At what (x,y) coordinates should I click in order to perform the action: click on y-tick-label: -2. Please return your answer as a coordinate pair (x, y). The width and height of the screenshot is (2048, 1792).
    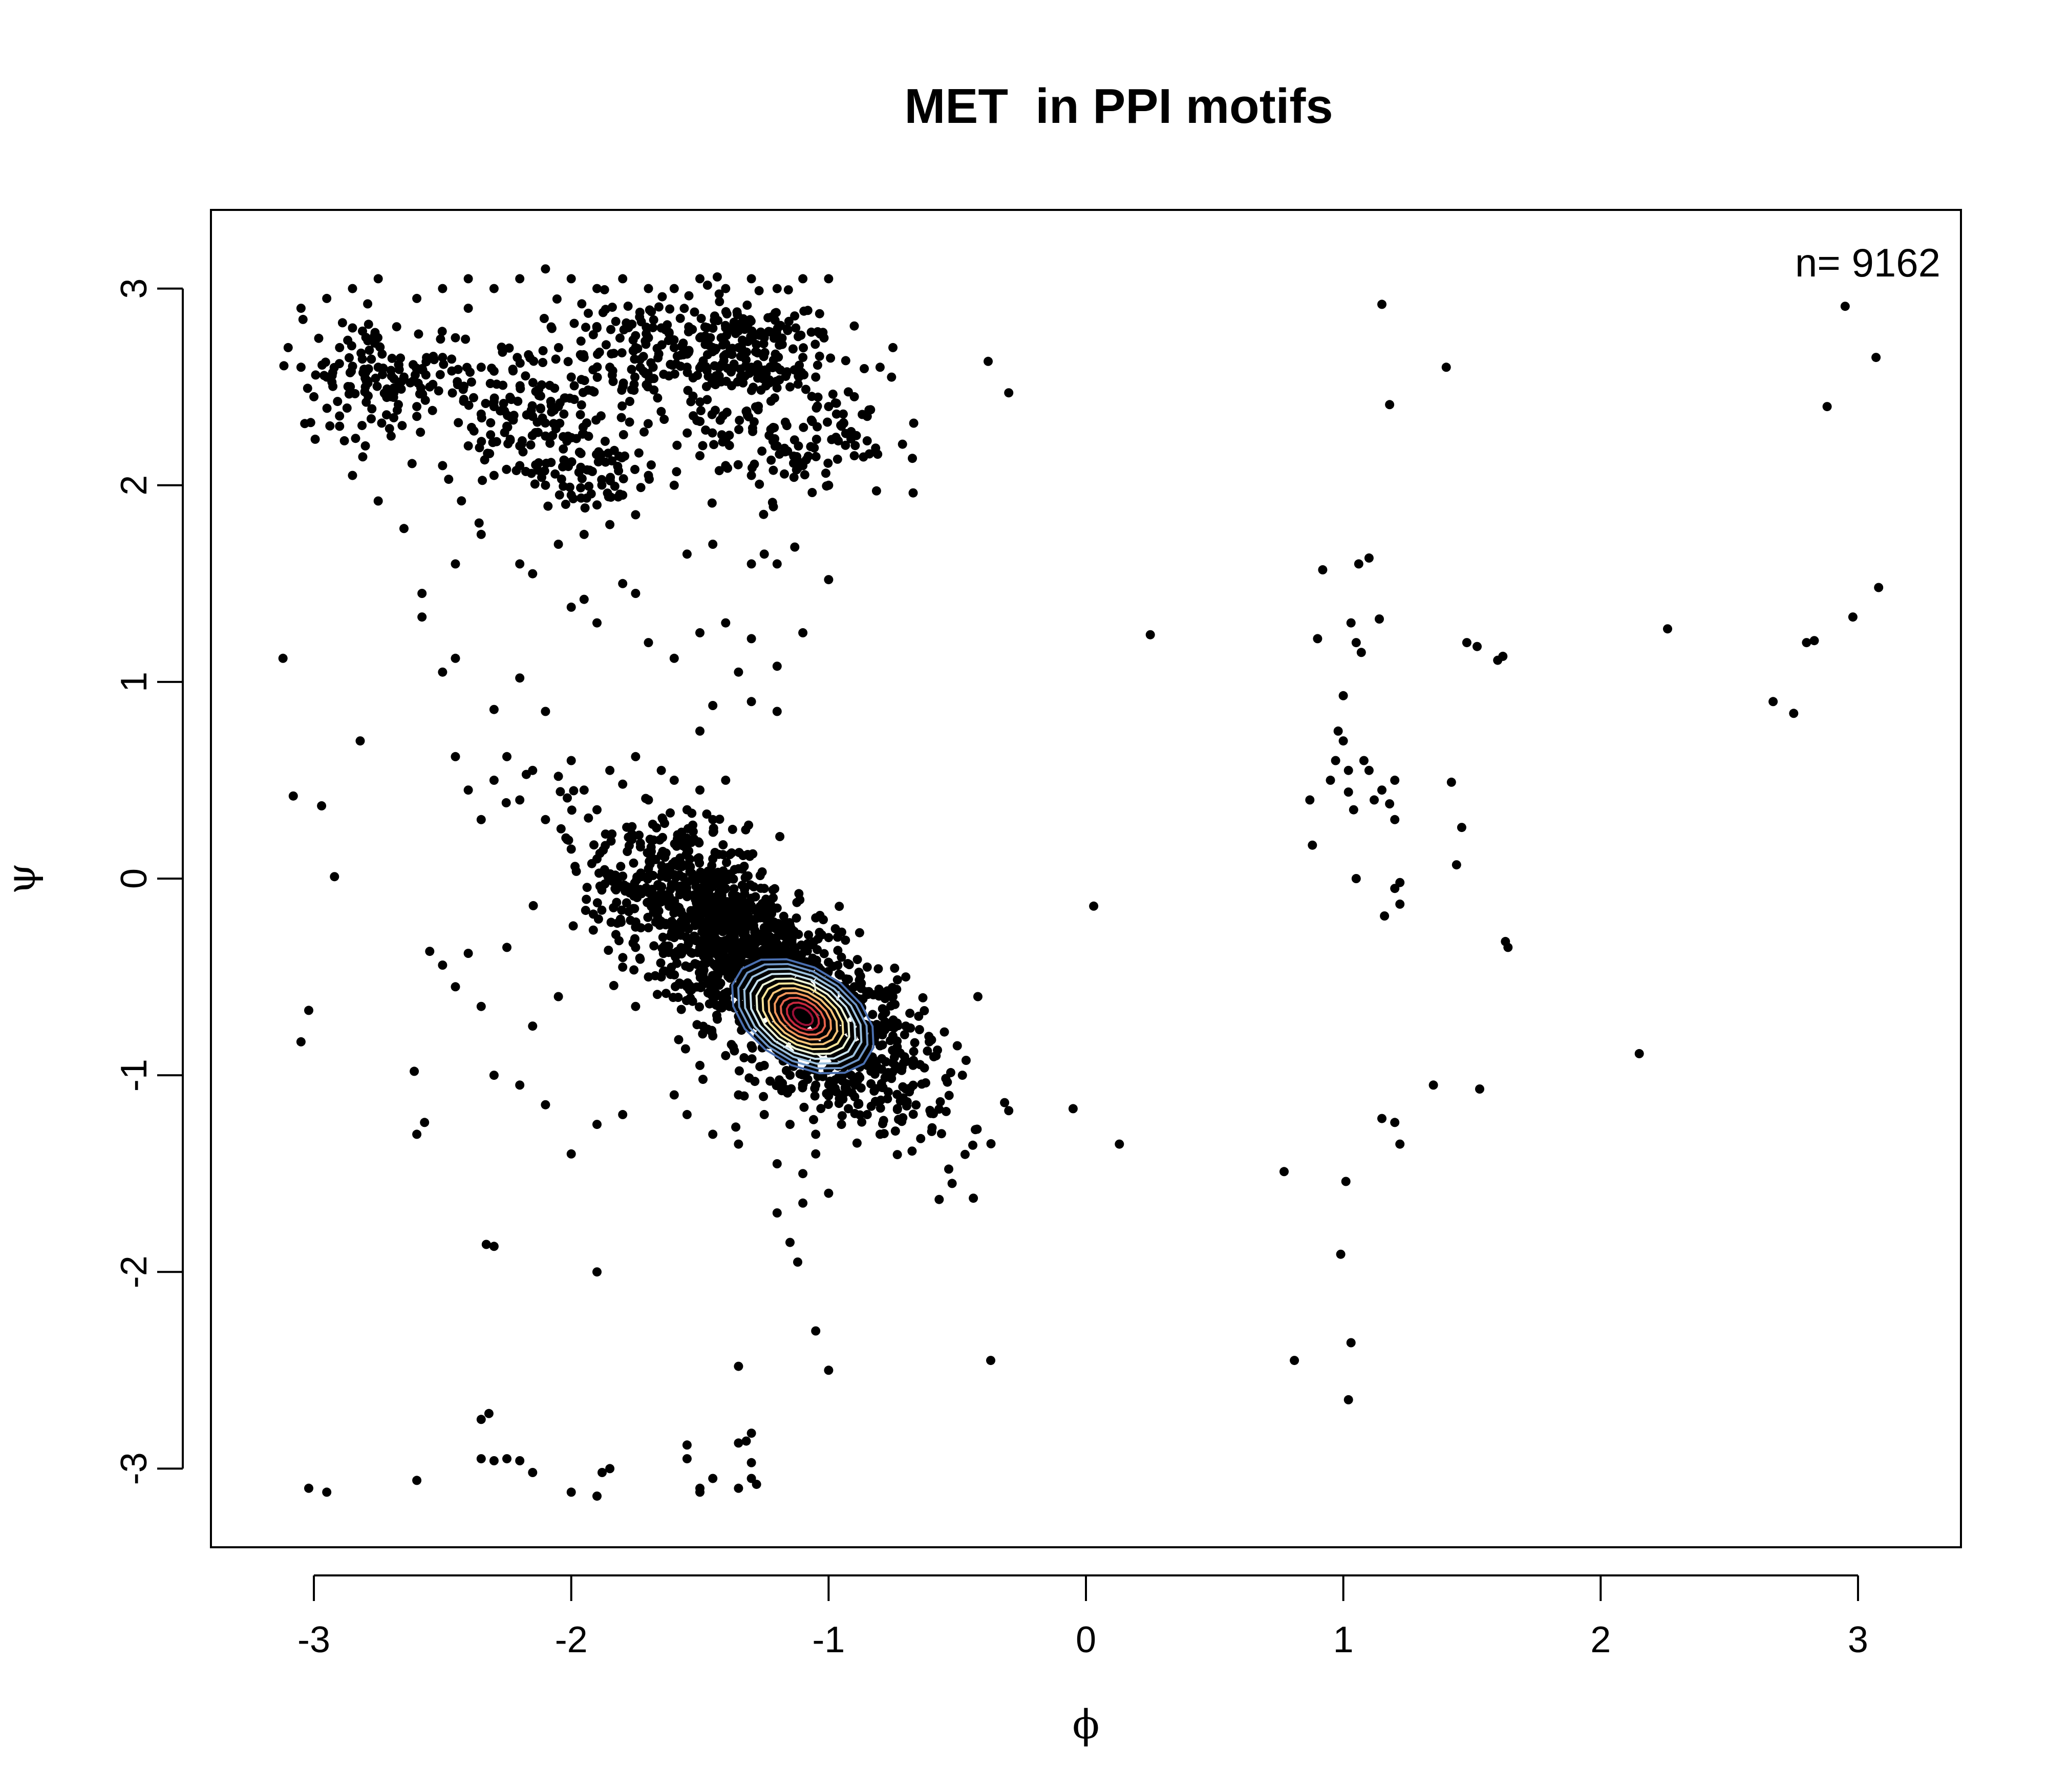
    Looking at the image, I should click on (134, 1271).